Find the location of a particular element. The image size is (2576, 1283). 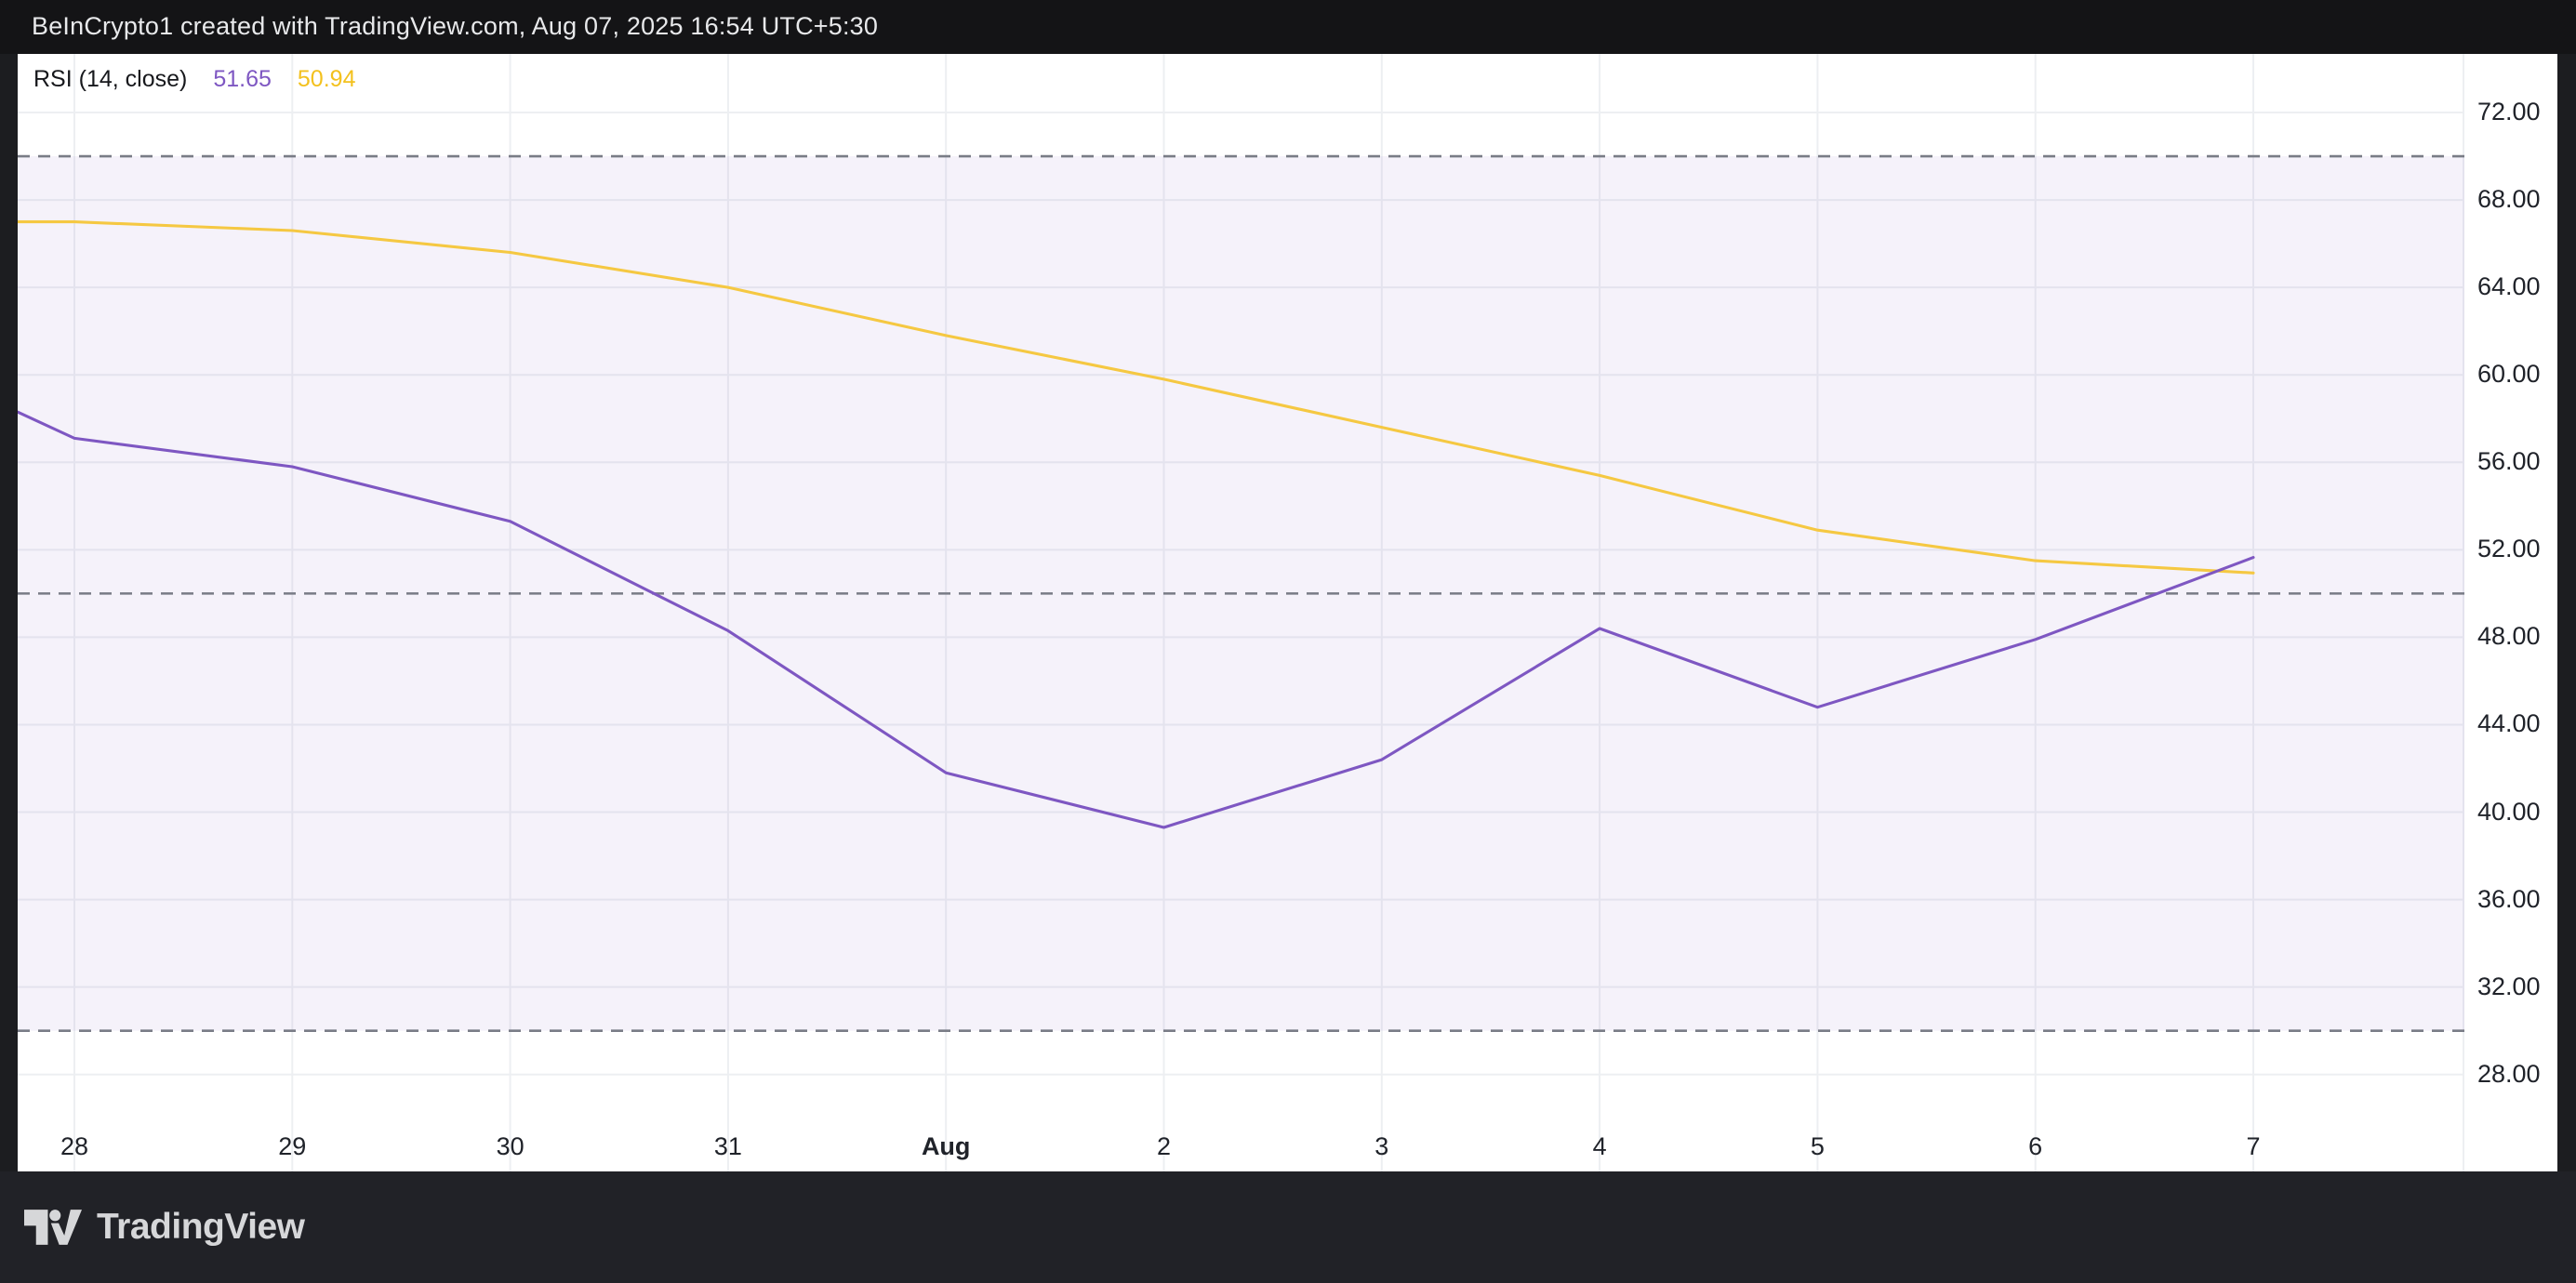

y-tick-label: 28.00 is located at coordinates (2509, 1073).